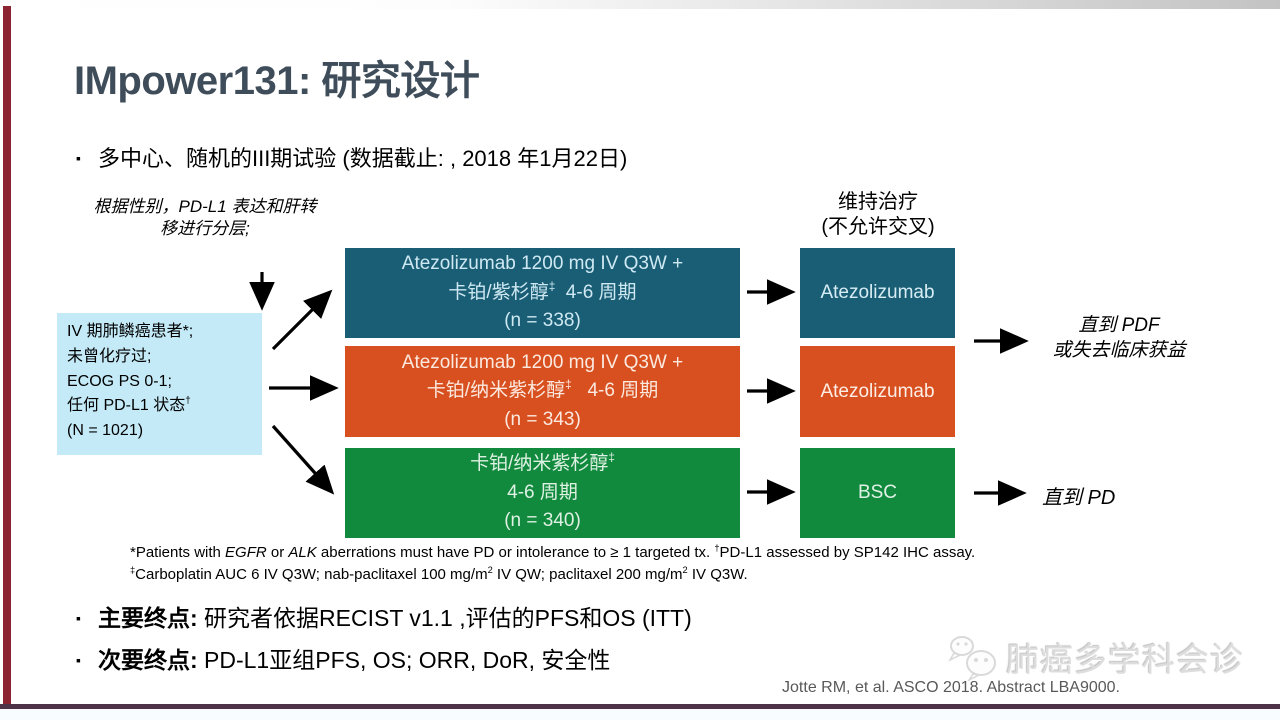 This screenshot has height=720, width=1280. What do you see at coordinates (302, 552) in the screenshot?
I see `gene-alk: ALK` at bounding box center [302, 552].